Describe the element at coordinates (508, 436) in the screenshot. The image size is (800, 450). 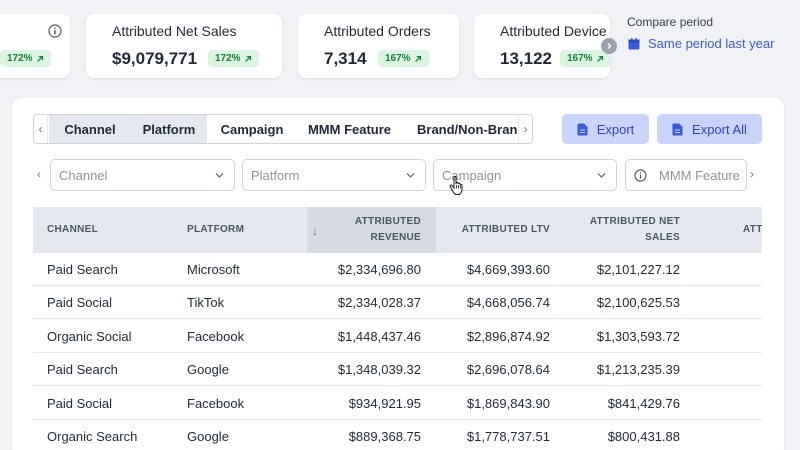
I see `cell-attributed-ltv: $1,778,737.51` at that location.